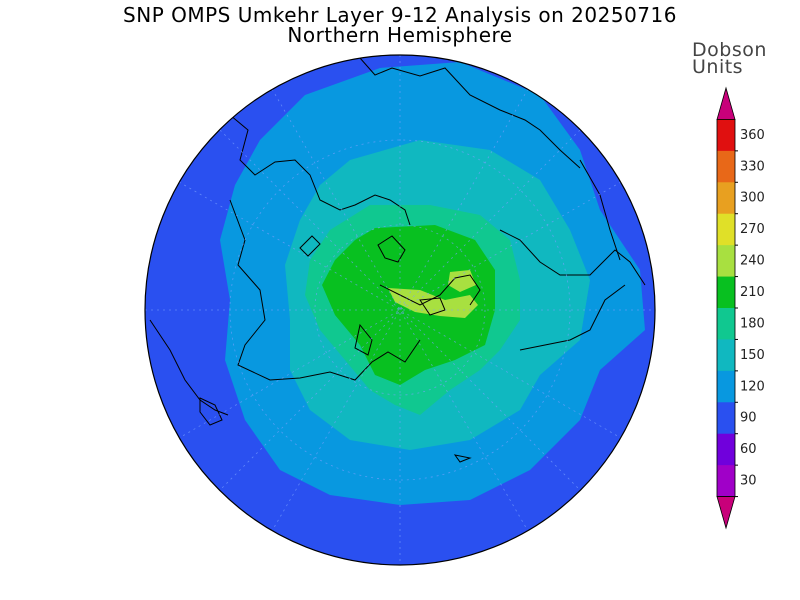 This screenshot has width=800, height=600. I want to click on colorbar-tick-label: 240, so click(752, 261).